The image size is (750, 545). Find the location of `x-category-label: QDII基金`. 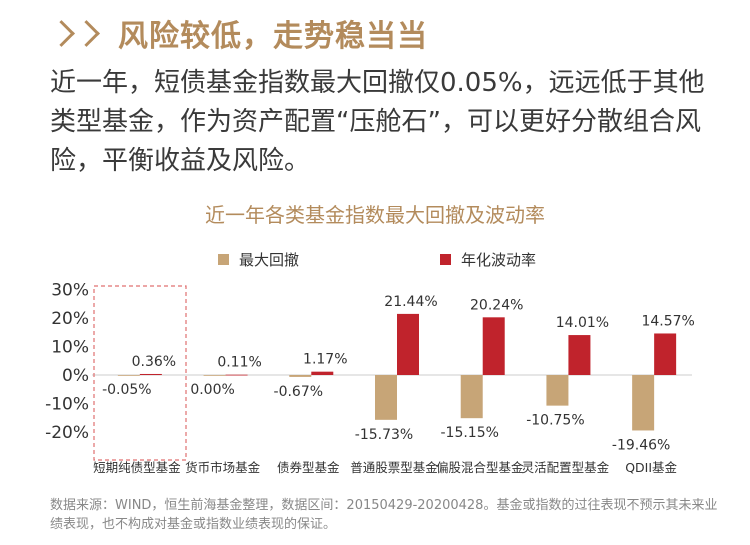

x-category-label: QDII基金 is located at coordinates (651, 467).